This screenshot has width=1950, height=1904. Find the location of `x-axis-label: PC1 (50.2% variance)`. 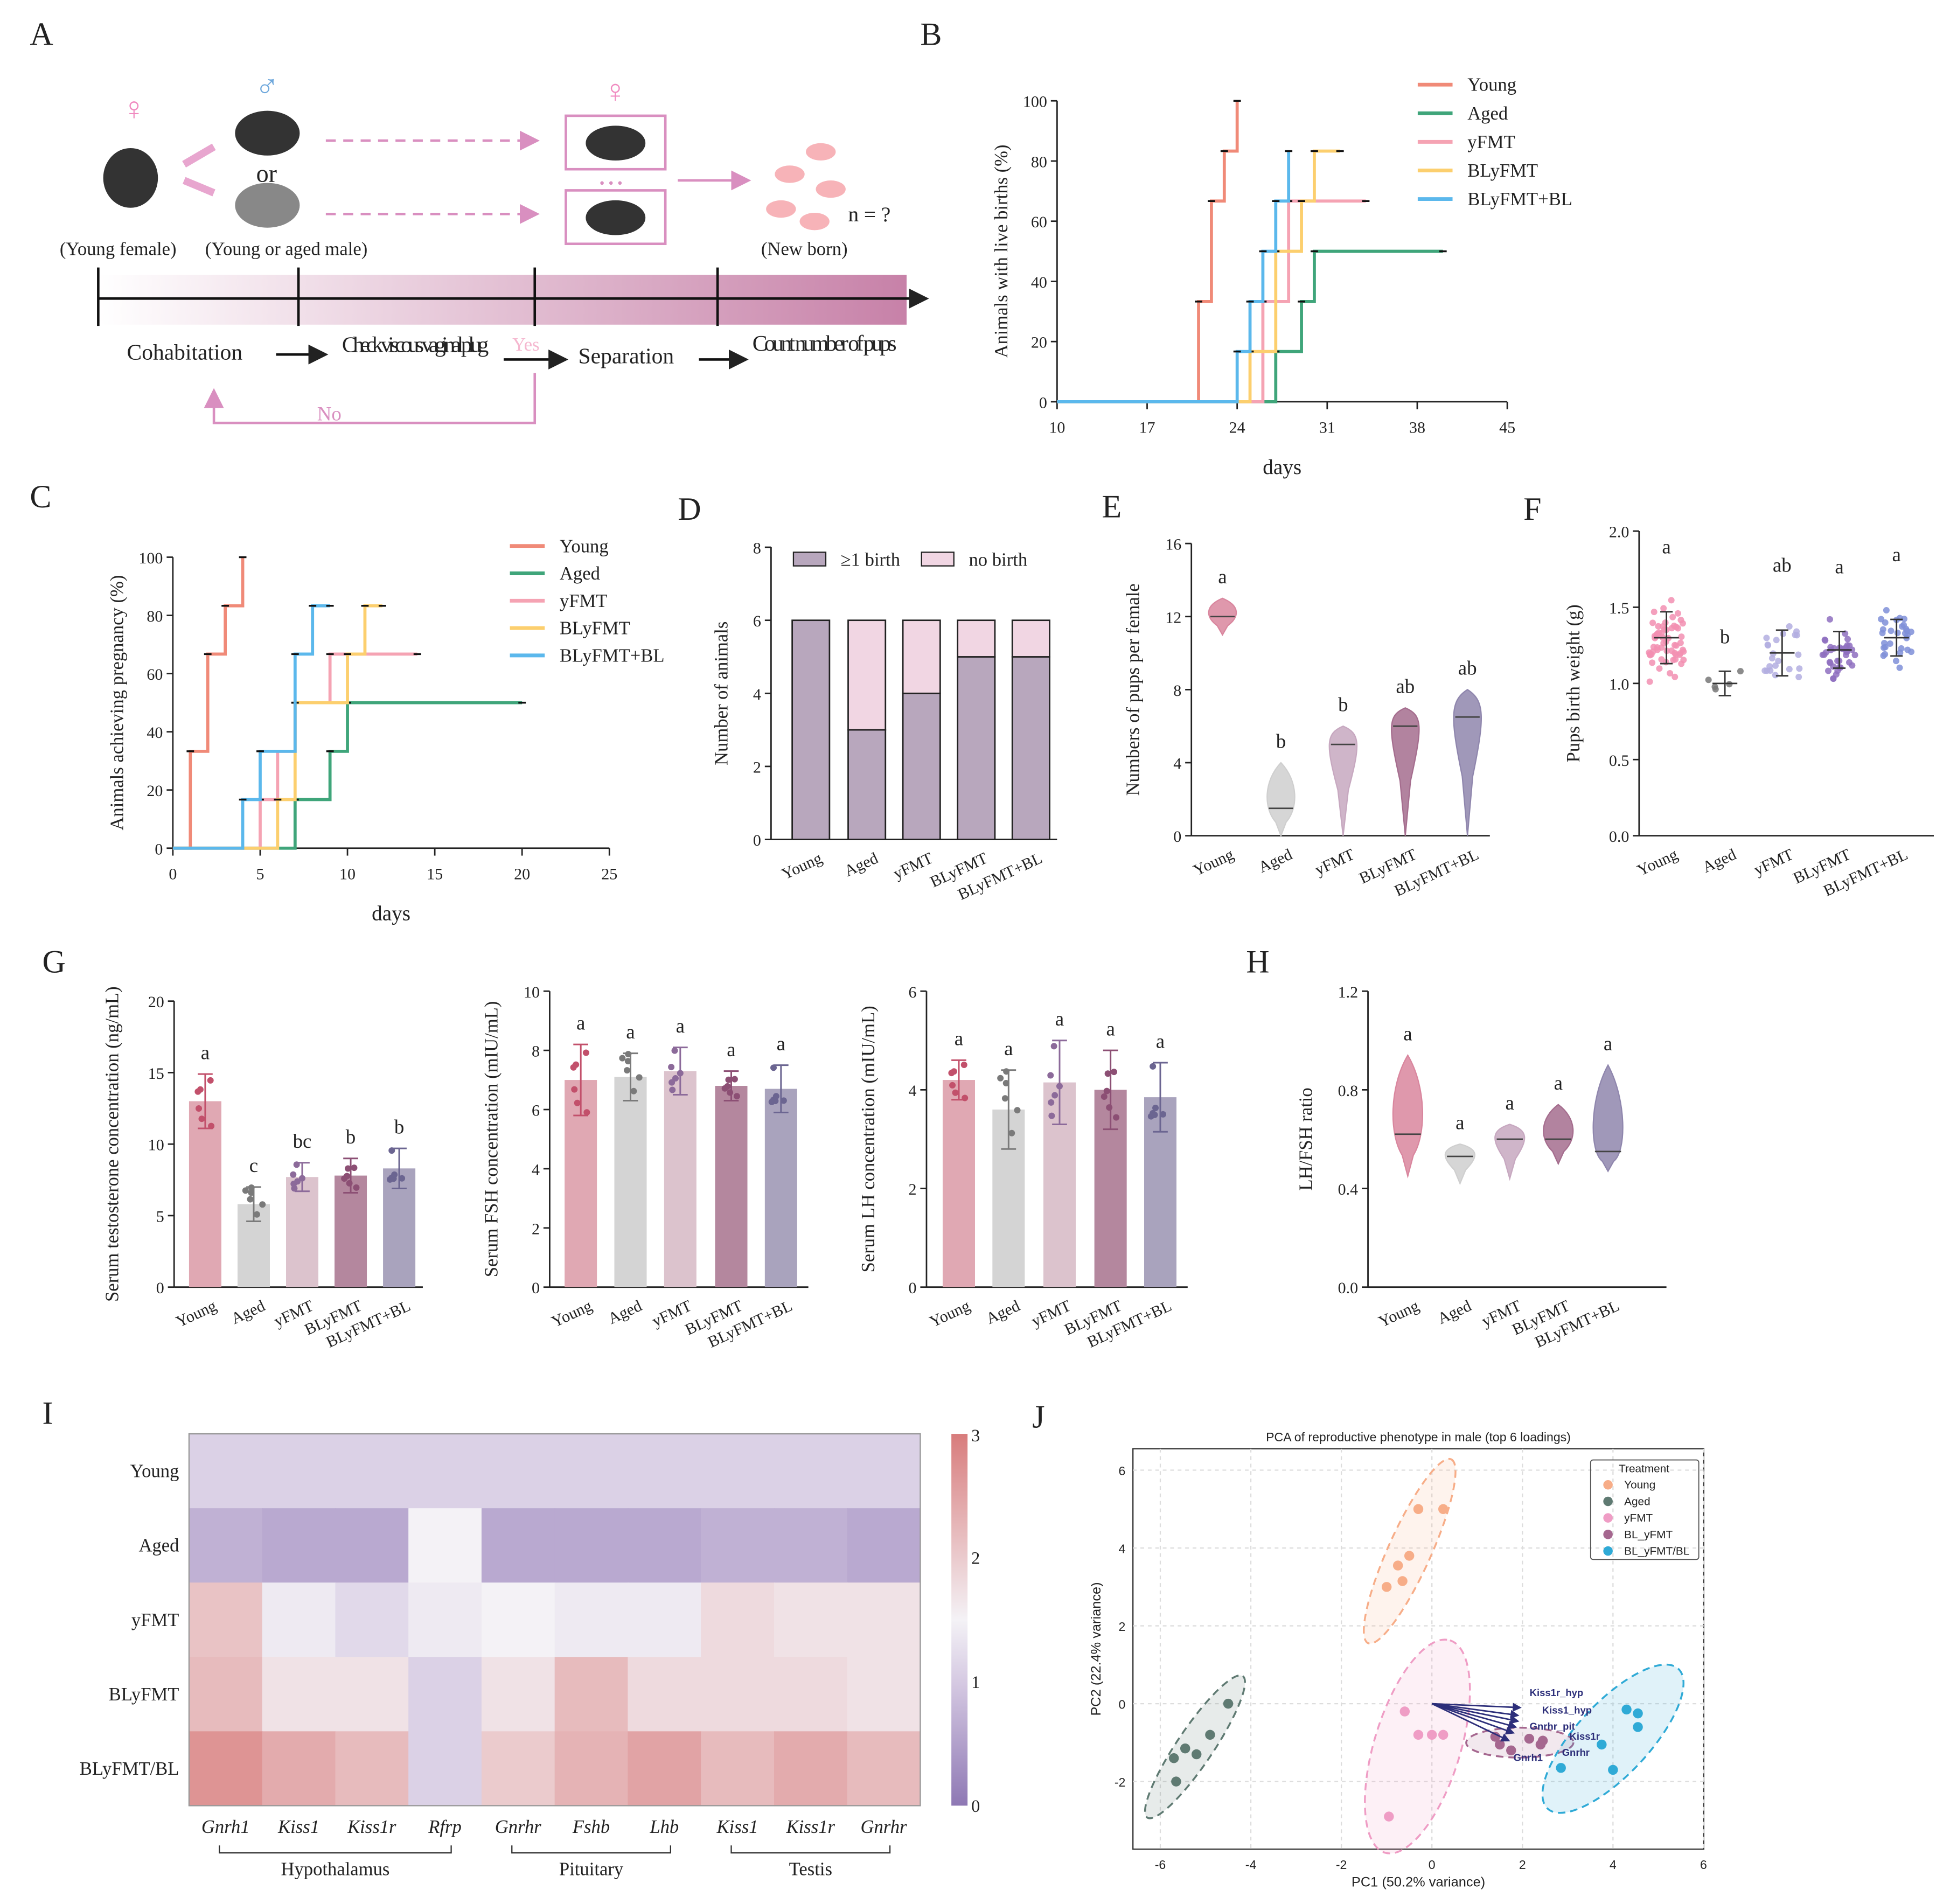

x-axis-label: PC1 (50.2% variance) is located at coordinates (1418, 1882).